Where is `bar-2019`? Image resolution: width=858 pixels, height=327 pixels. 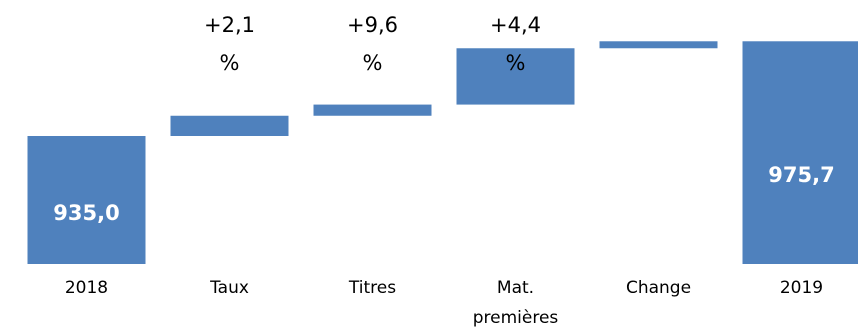
bar-2019 is located at coordinates (800, 152).